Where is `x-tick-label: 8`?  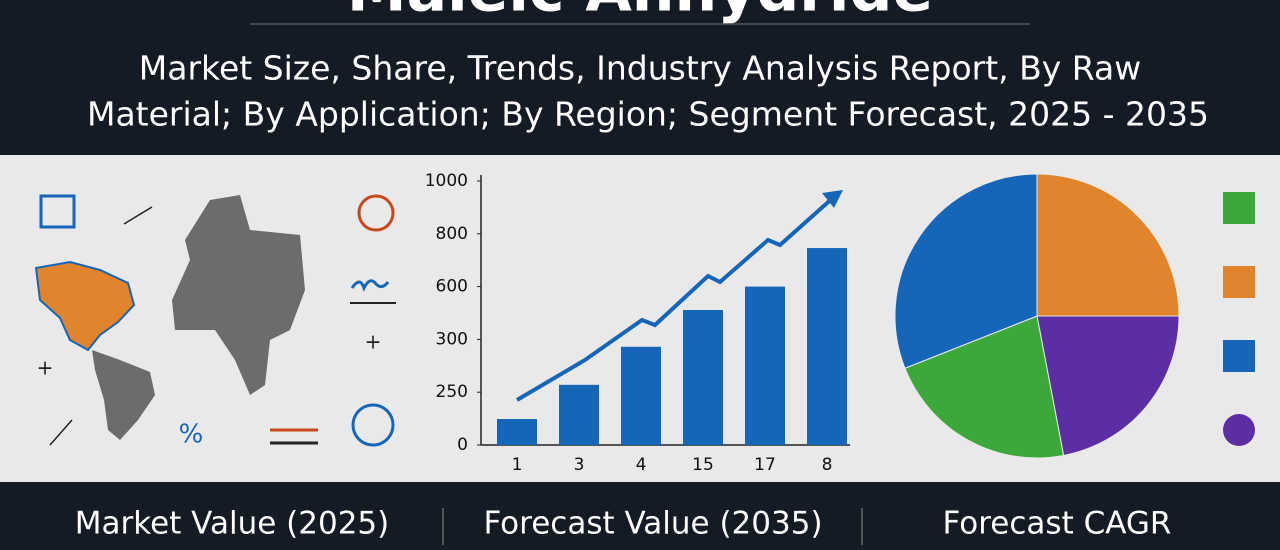
x-tick-label: 8 is located at coordinates (827, 465).